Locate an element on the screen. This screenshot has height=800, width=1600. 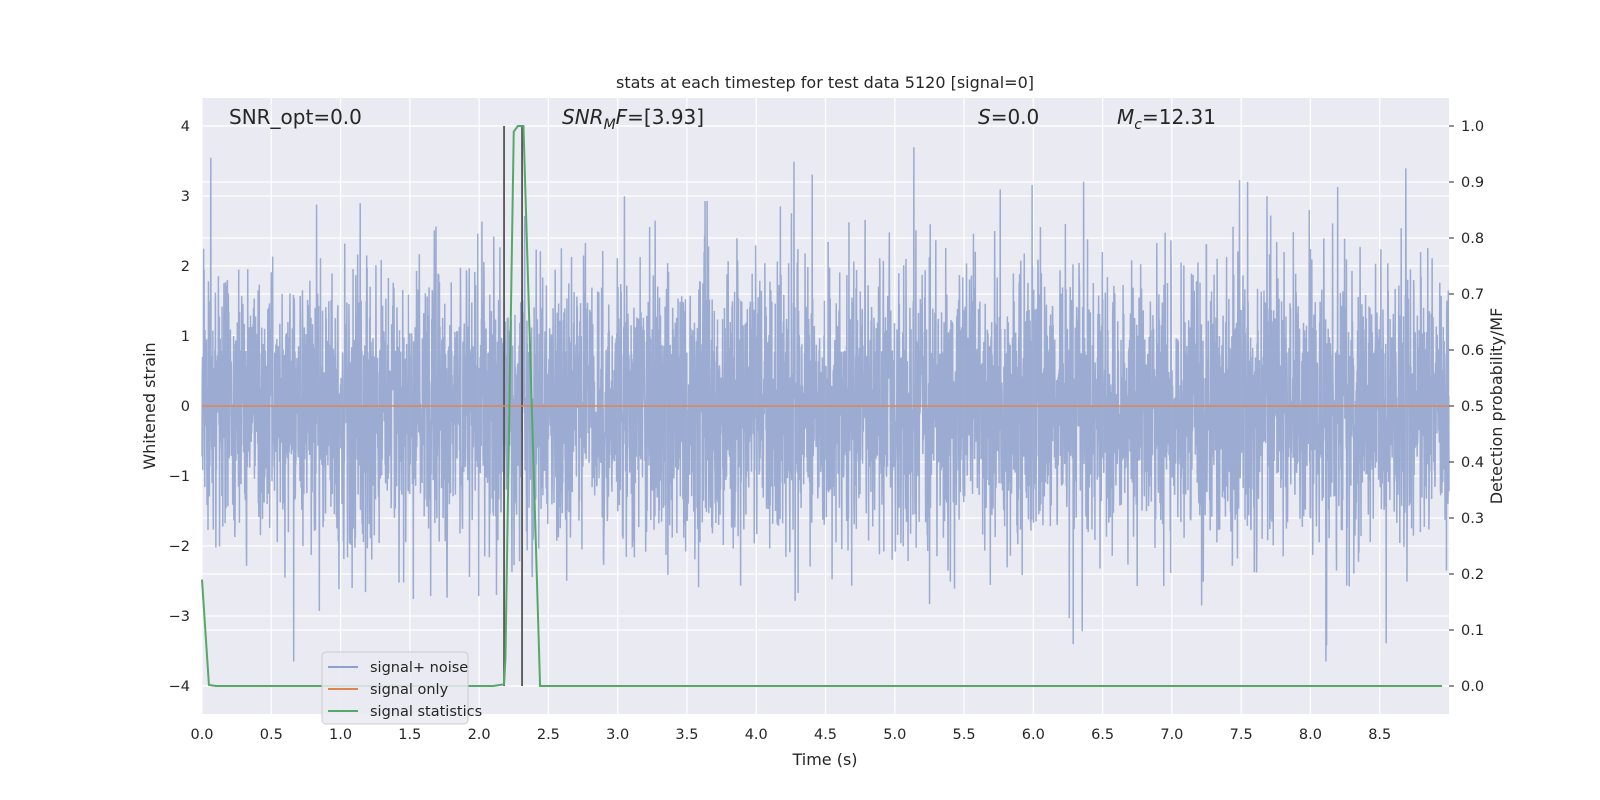
x-tick-label: 5.5 is located at coordinates (964, 735).